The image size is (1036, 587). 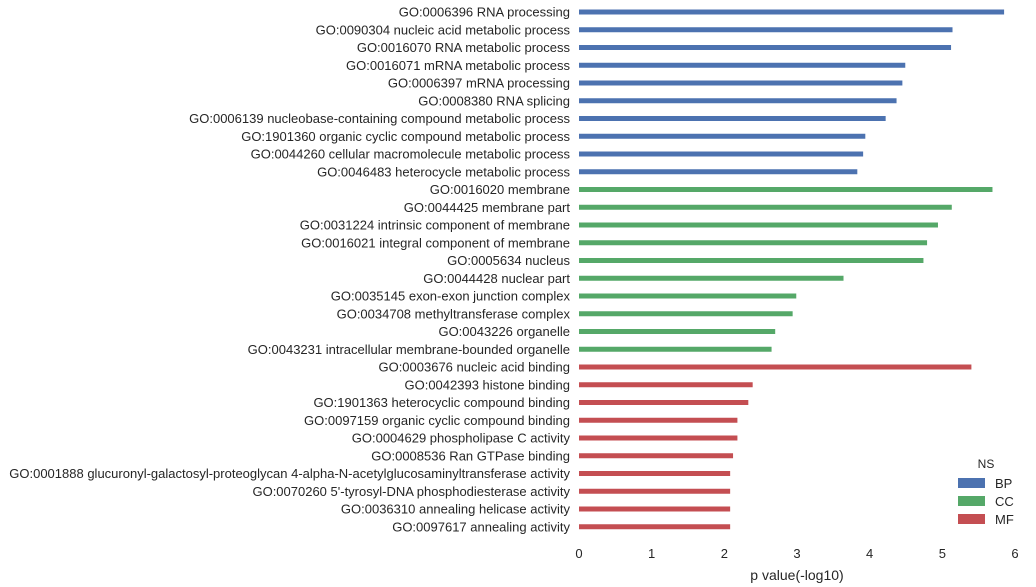 What do you see at coordinates (479, 83) in the screenshot?
I see `category-label: GO:0006397 mRNA processing` at bounding box center [479, 83].